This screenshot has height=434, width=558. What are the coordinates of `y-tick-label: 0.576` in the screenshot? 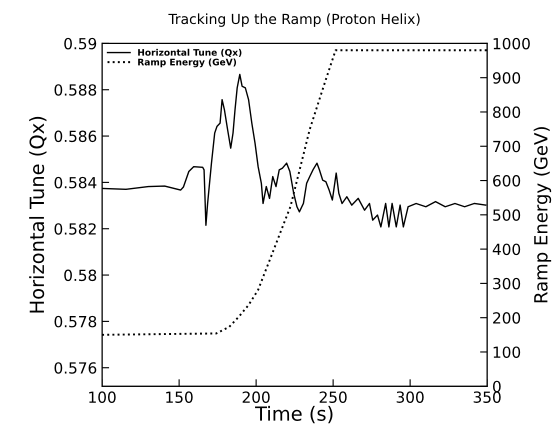 It's located at (75, 368).